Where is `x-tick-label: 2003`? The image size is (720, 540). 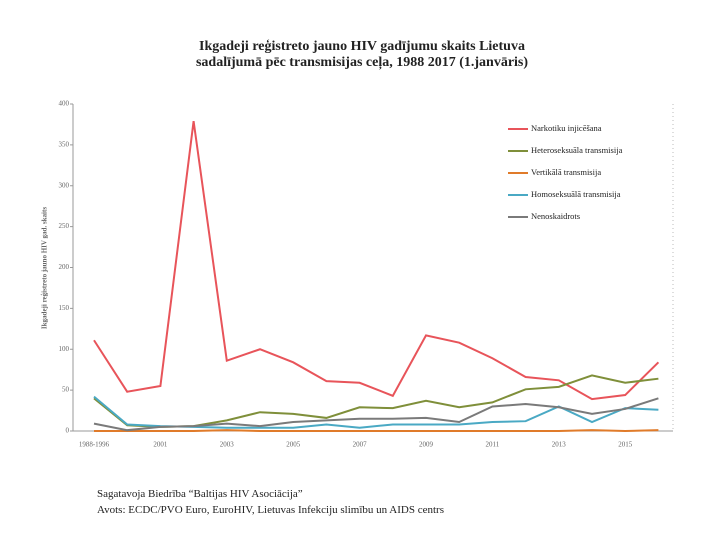 x-tick-label: 2003 is located at coordinates (227, 445).